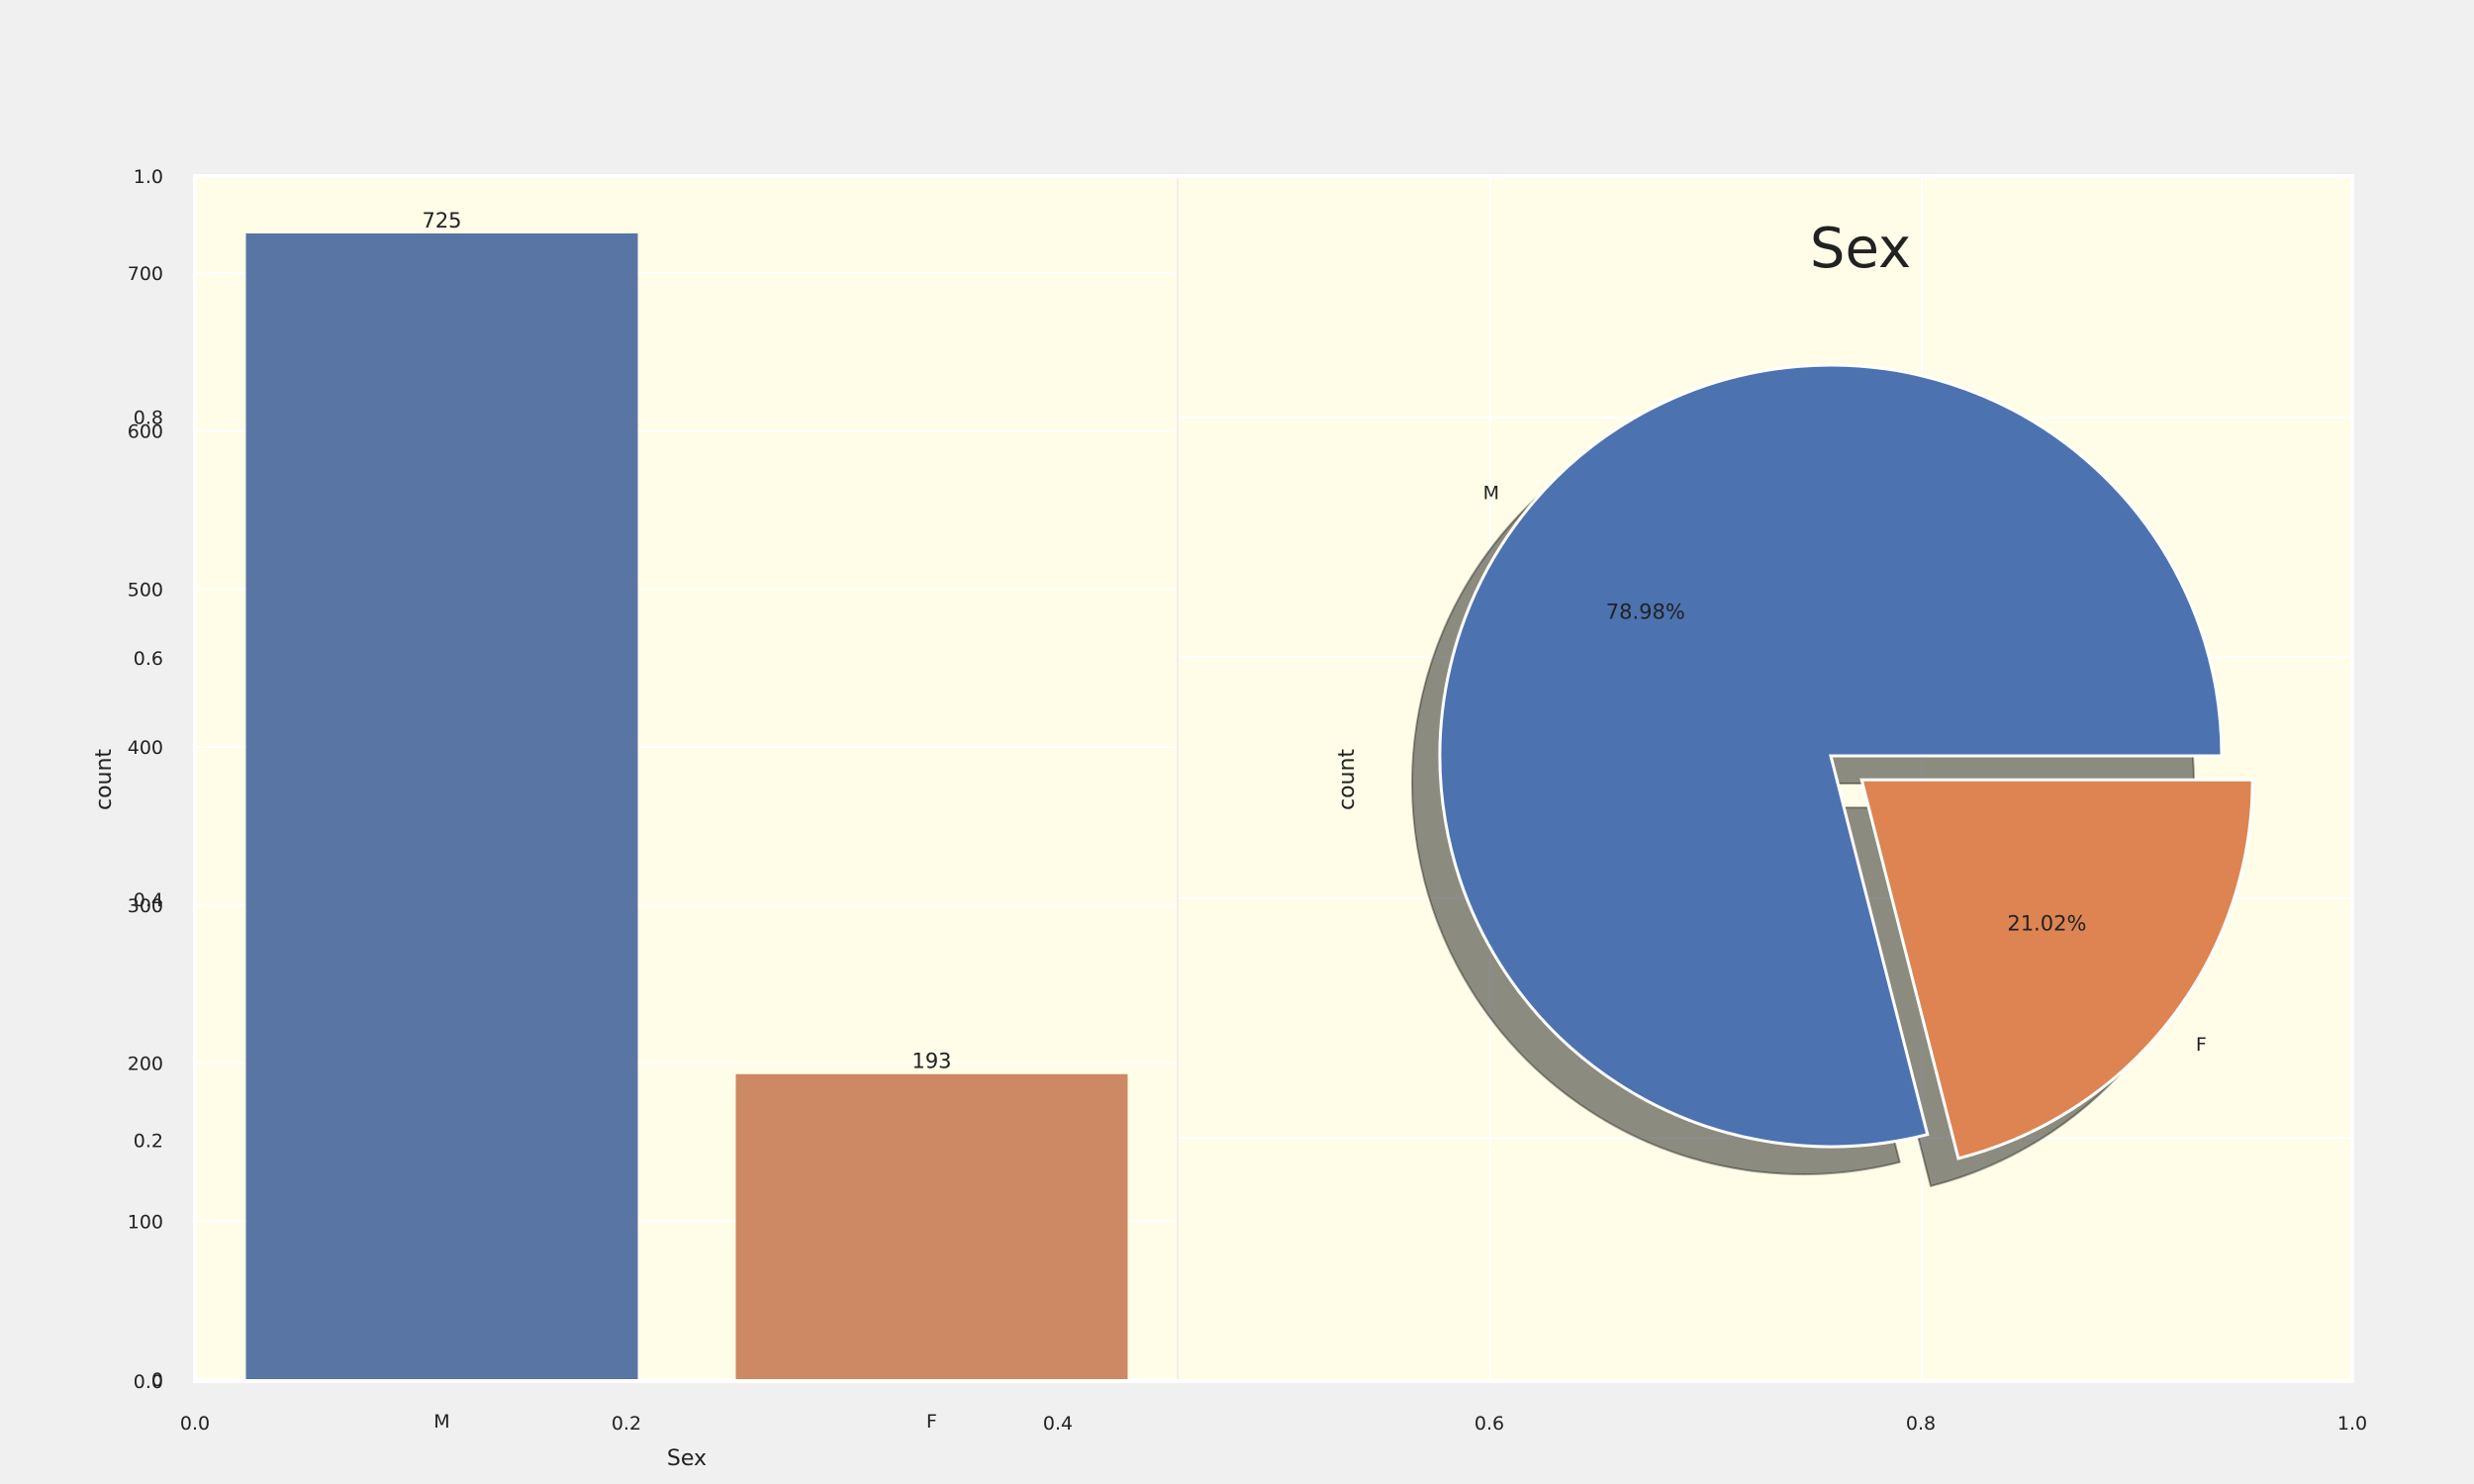 The width and height of the screenshot is (2474, 1484). What do you see at coordinates (932, 1422) in the screenshot?
I see `bar-chart-x-tick-label: F` at bounding box center [932, 1422].